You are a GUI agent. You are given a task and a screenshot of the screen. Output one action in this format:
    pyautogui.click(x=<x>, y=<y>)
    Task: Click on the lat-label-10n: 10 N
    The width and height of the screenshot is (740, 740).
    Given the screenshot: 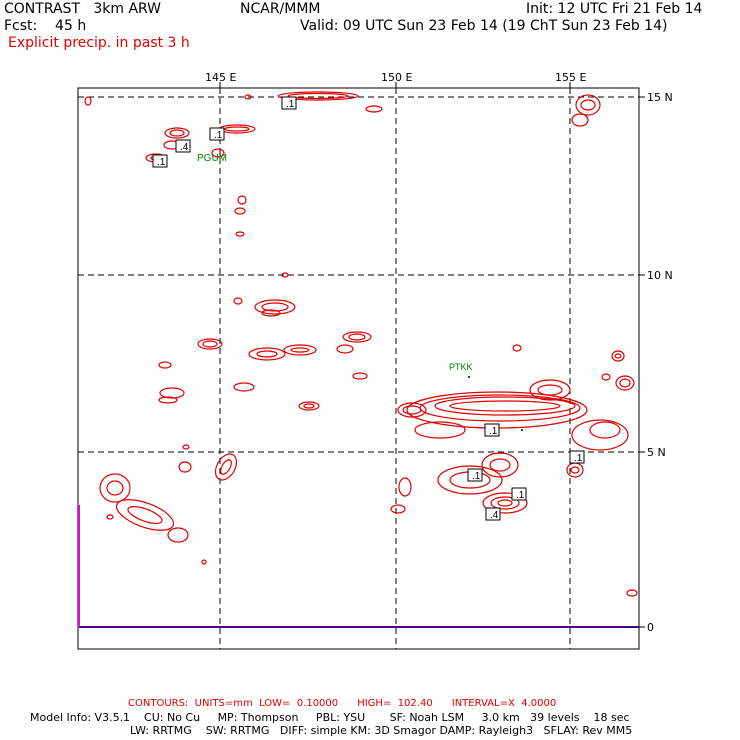 What is the action you would take?
    pyautogui.click(x=660, y=275)
    